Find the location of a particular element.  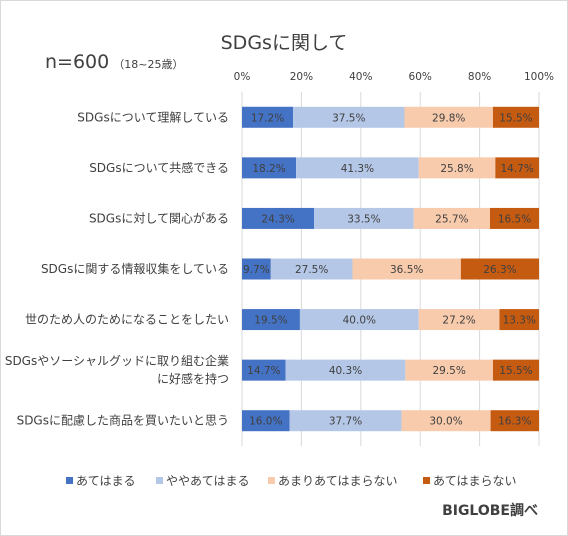

data-label: 41.3% is located at coordinates (357, 169).